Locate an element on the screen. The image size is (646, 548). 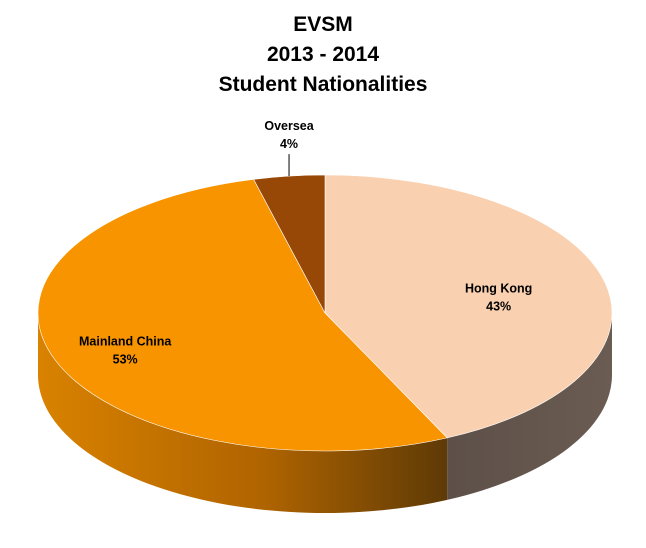
slice-value-hong-kong: 43% is located at coordinates (498, 306).